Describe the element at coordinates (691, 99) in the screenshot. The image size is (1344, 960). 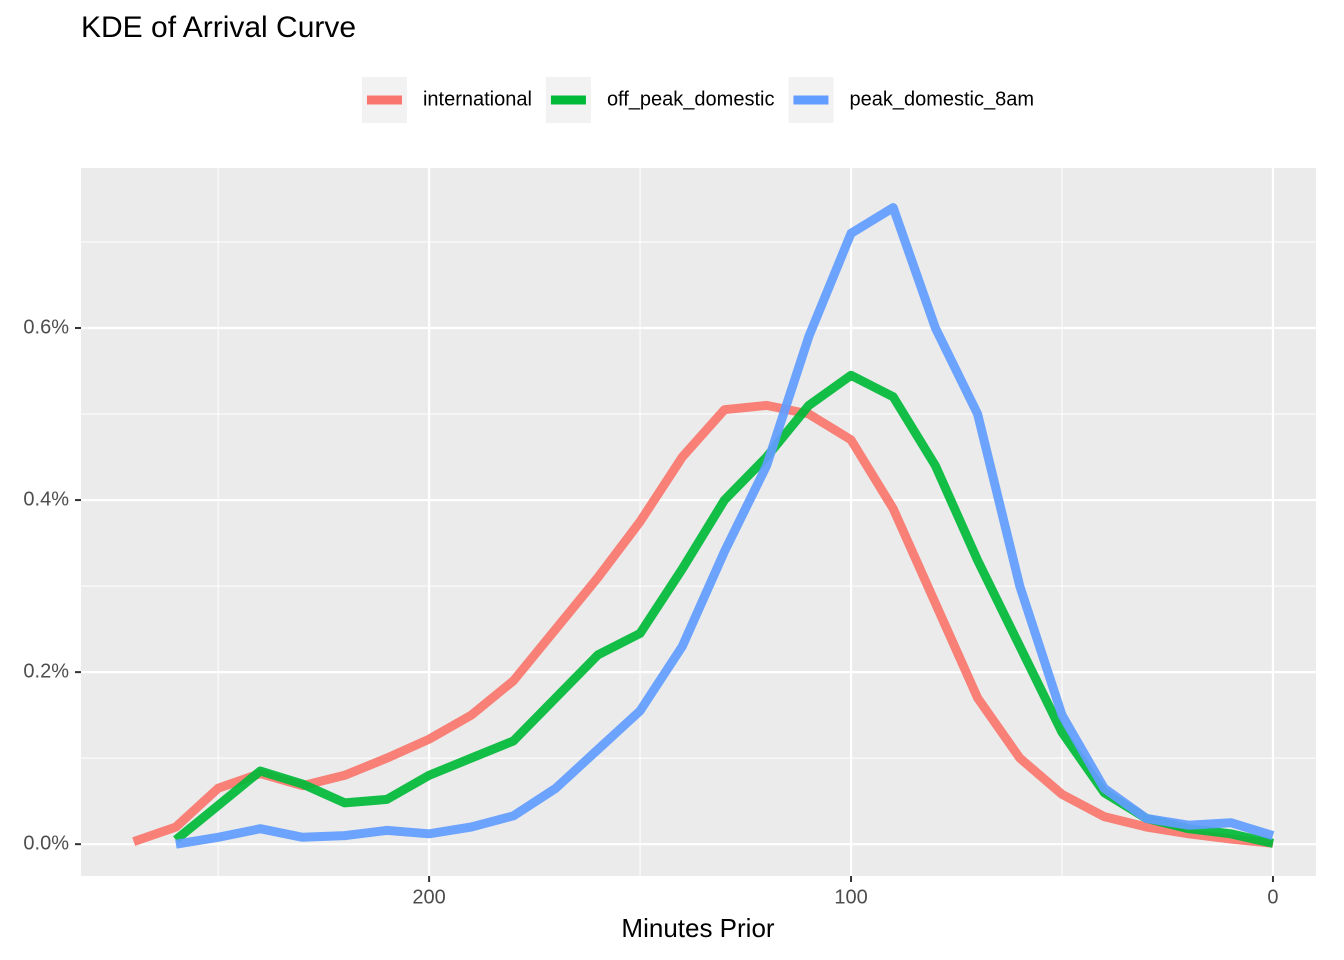
I see `legend-label: off_peak_domestic` at that location.